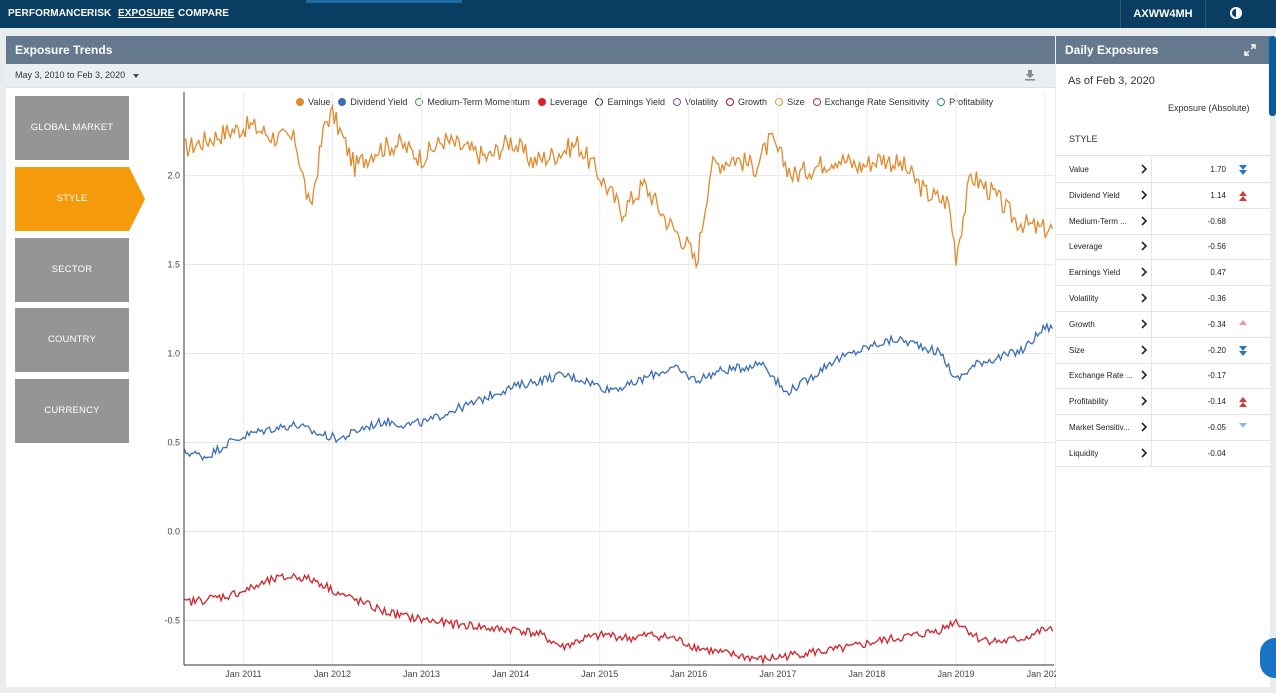  I want to click on scrollbar, so click(1272, 76).